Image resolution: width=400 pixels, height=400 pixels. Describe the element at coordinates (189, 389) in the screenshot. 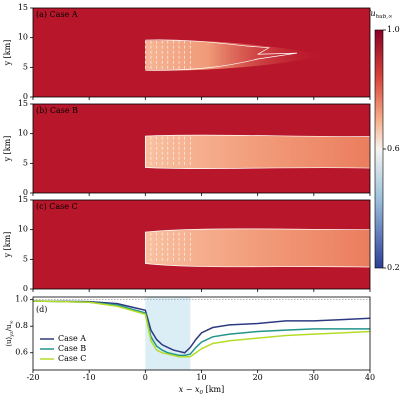

I see `label-part: x − x` at that location.